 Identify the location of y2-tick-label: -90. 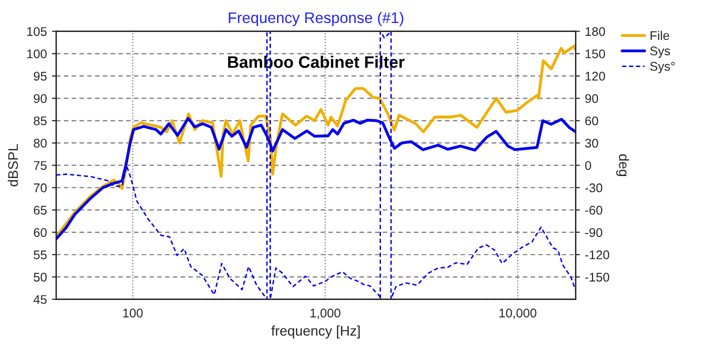
(593, 232).